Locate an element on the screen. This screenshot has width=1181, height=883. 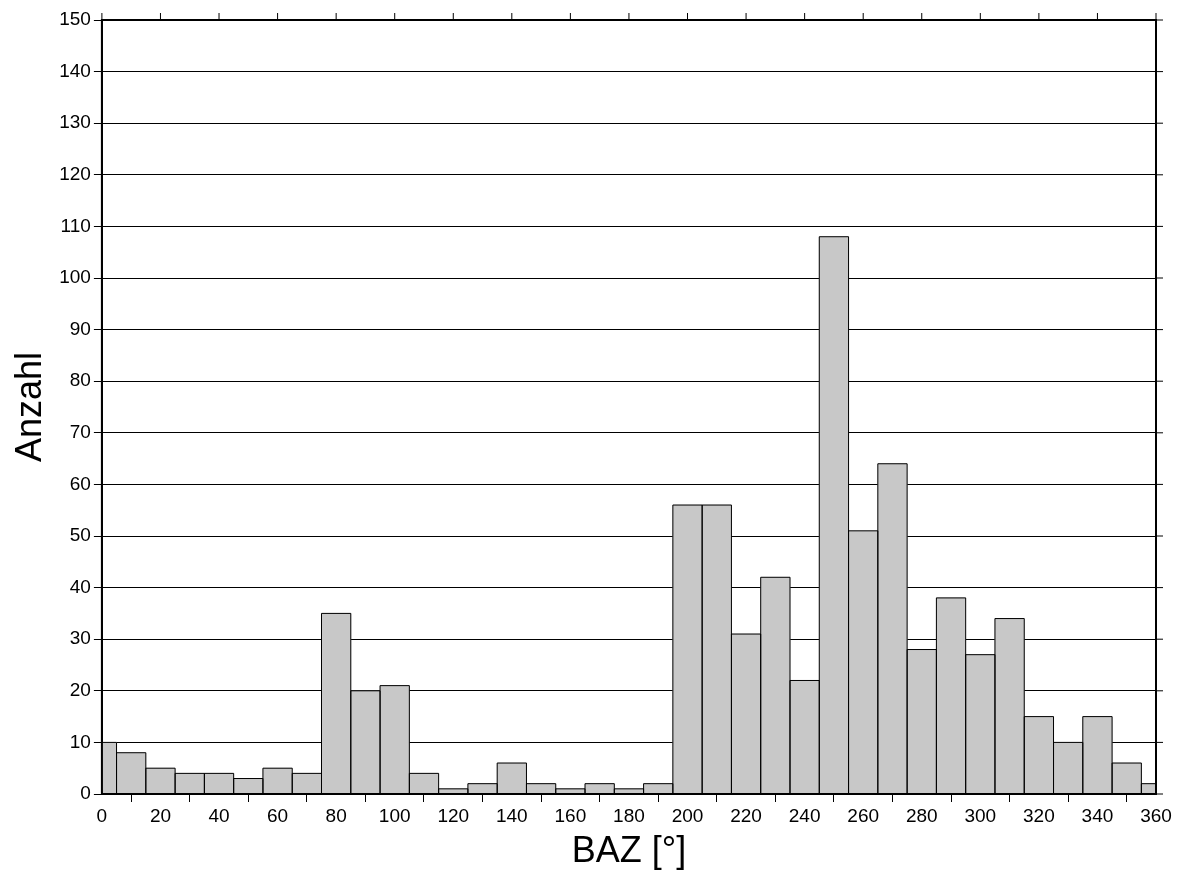
x-tick-label: 40 is located at coordinates (219, 815).